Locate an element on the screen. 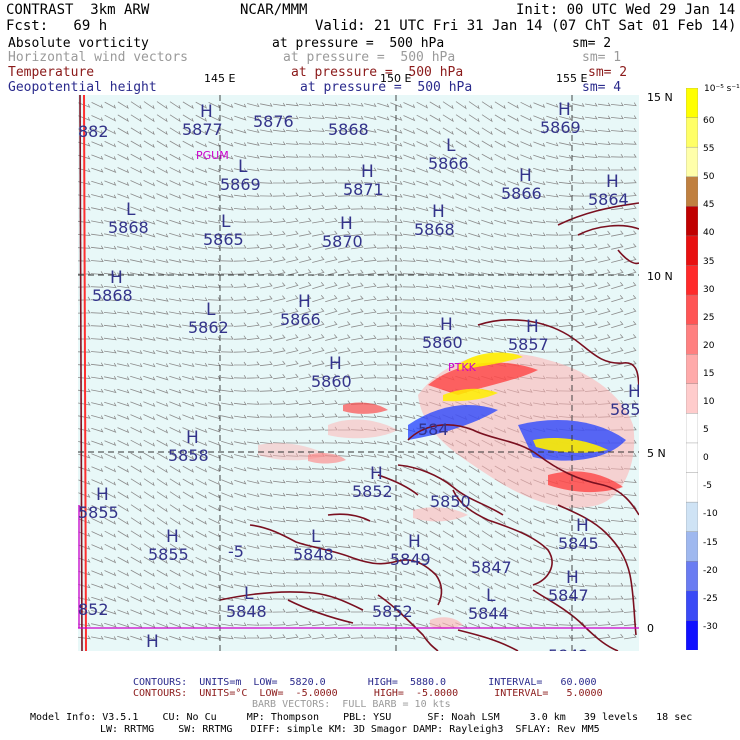 The height and width of the screenshot is (740, 740). colorbar-tick-label: -10 is located at coordinates (710, 514).